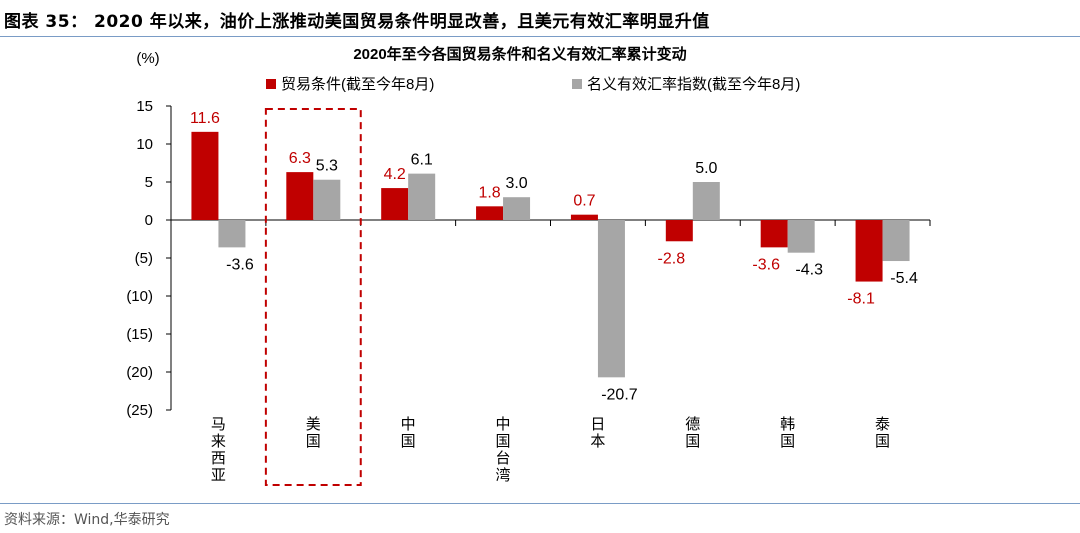 The image size is (1080, 533). Describe the element at coordinates (149, 220) in the screenshot. I see `y-tick-label: 0` at that location.